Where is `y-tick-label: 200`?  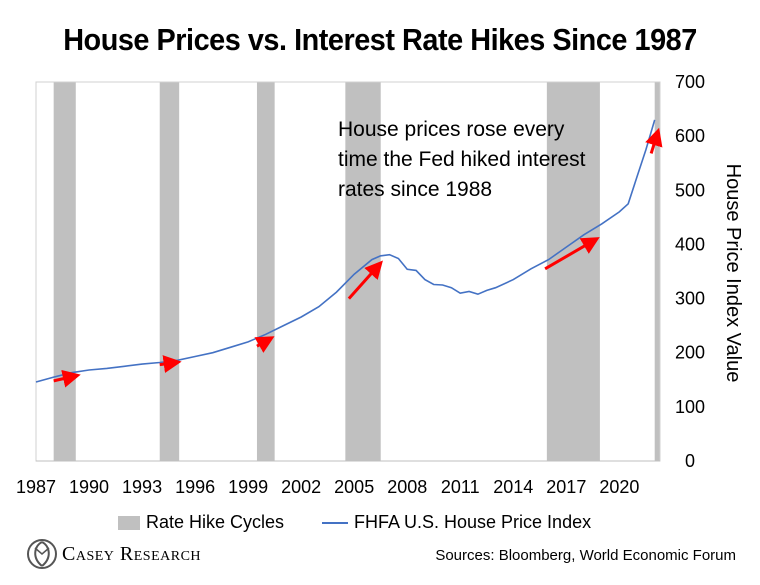
y-tick-label: 200 is located at coordinates (690, 353).